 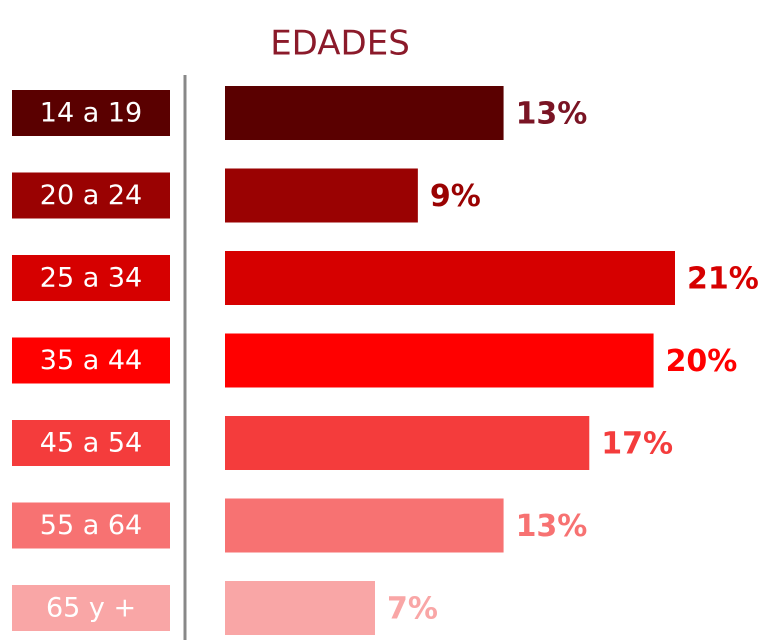 What do you see at coordinates (637, 444) in the screenshot?
I see `value-label: 17%` at bounding box center [637, 444].